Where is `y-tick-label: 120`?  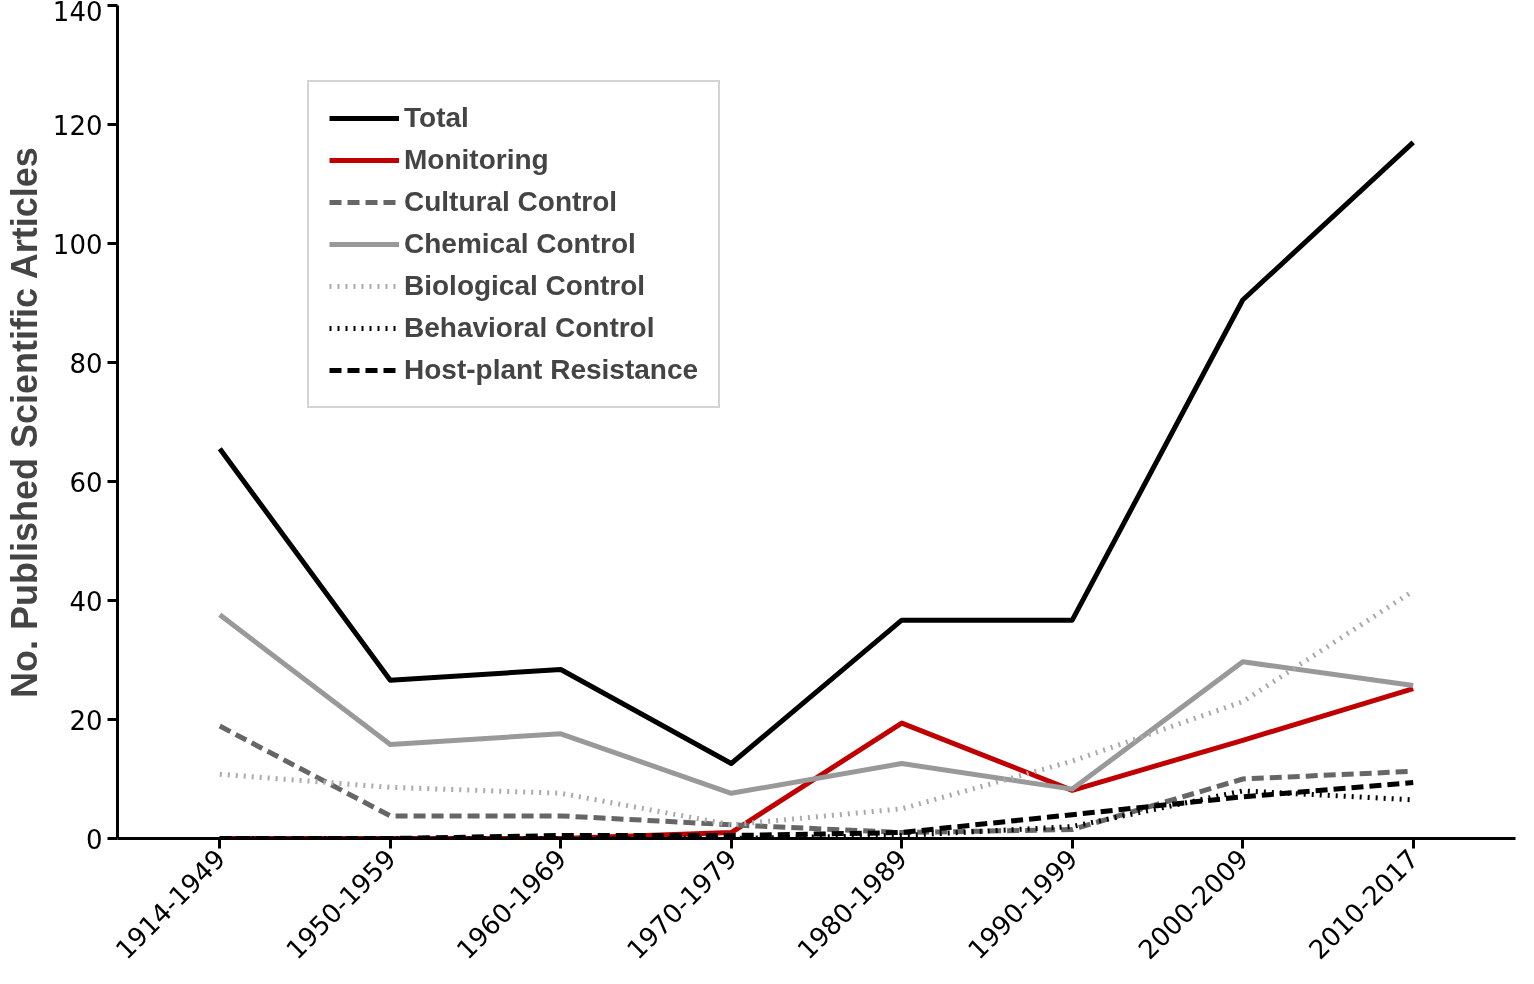 y-tick-label: 120 is located at coordinates (77, 125).